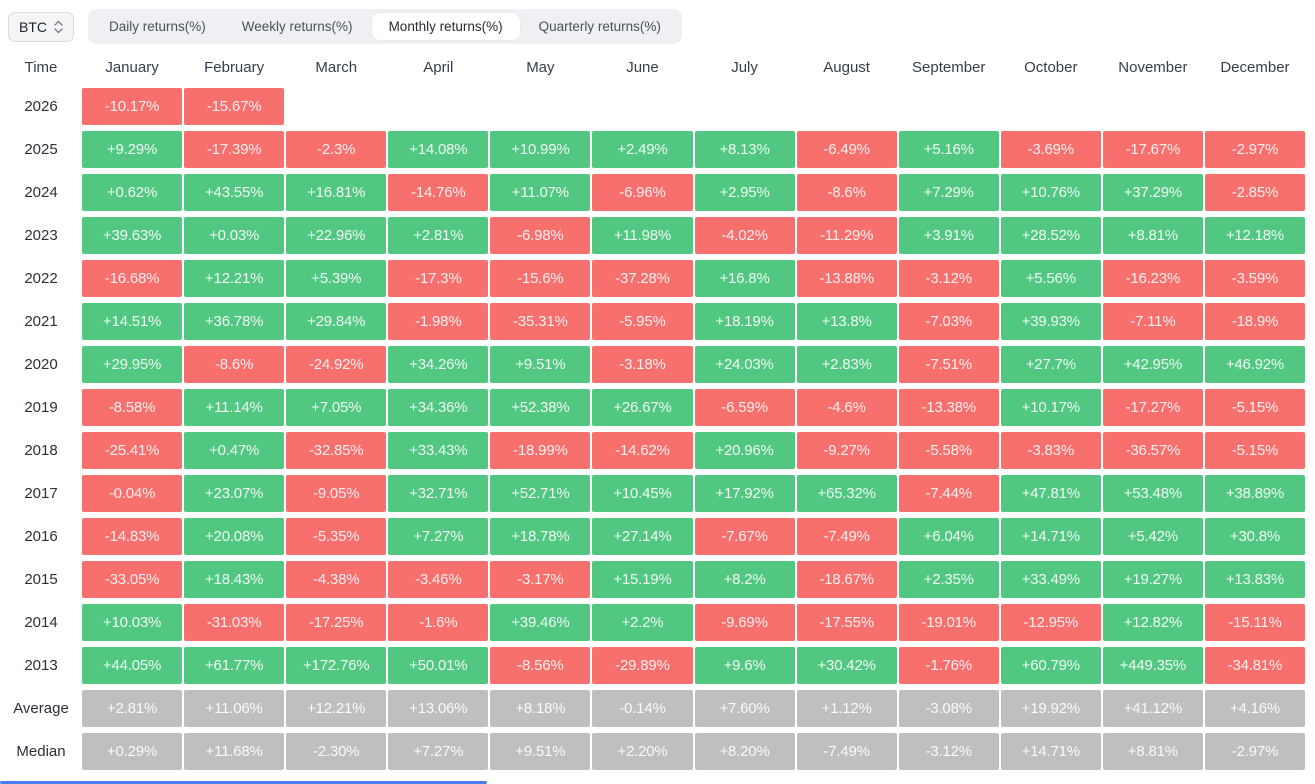 Image resolution: width=1315 pixels, height=784 pixels. Describe the element at coordinates (744, 665) in the screenshot. I see `return-cell: +9.6%` at that location.